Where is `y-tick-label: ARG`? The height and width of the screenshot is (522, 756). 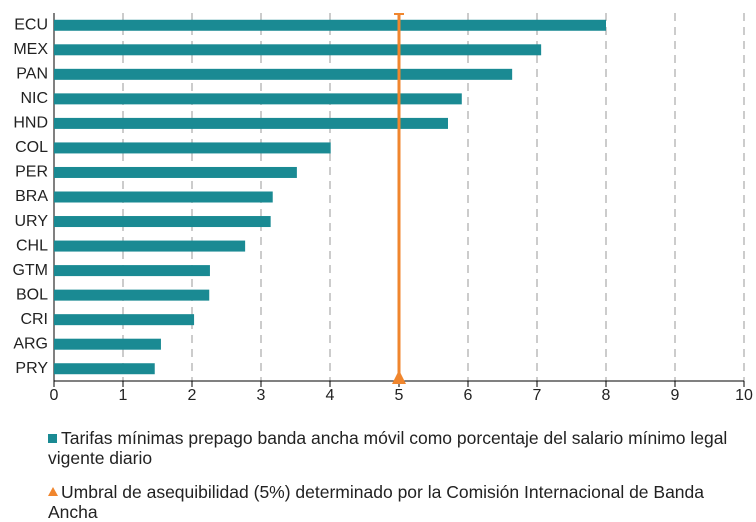
y-tick-label: ARG is located at coordinates (30, 343).